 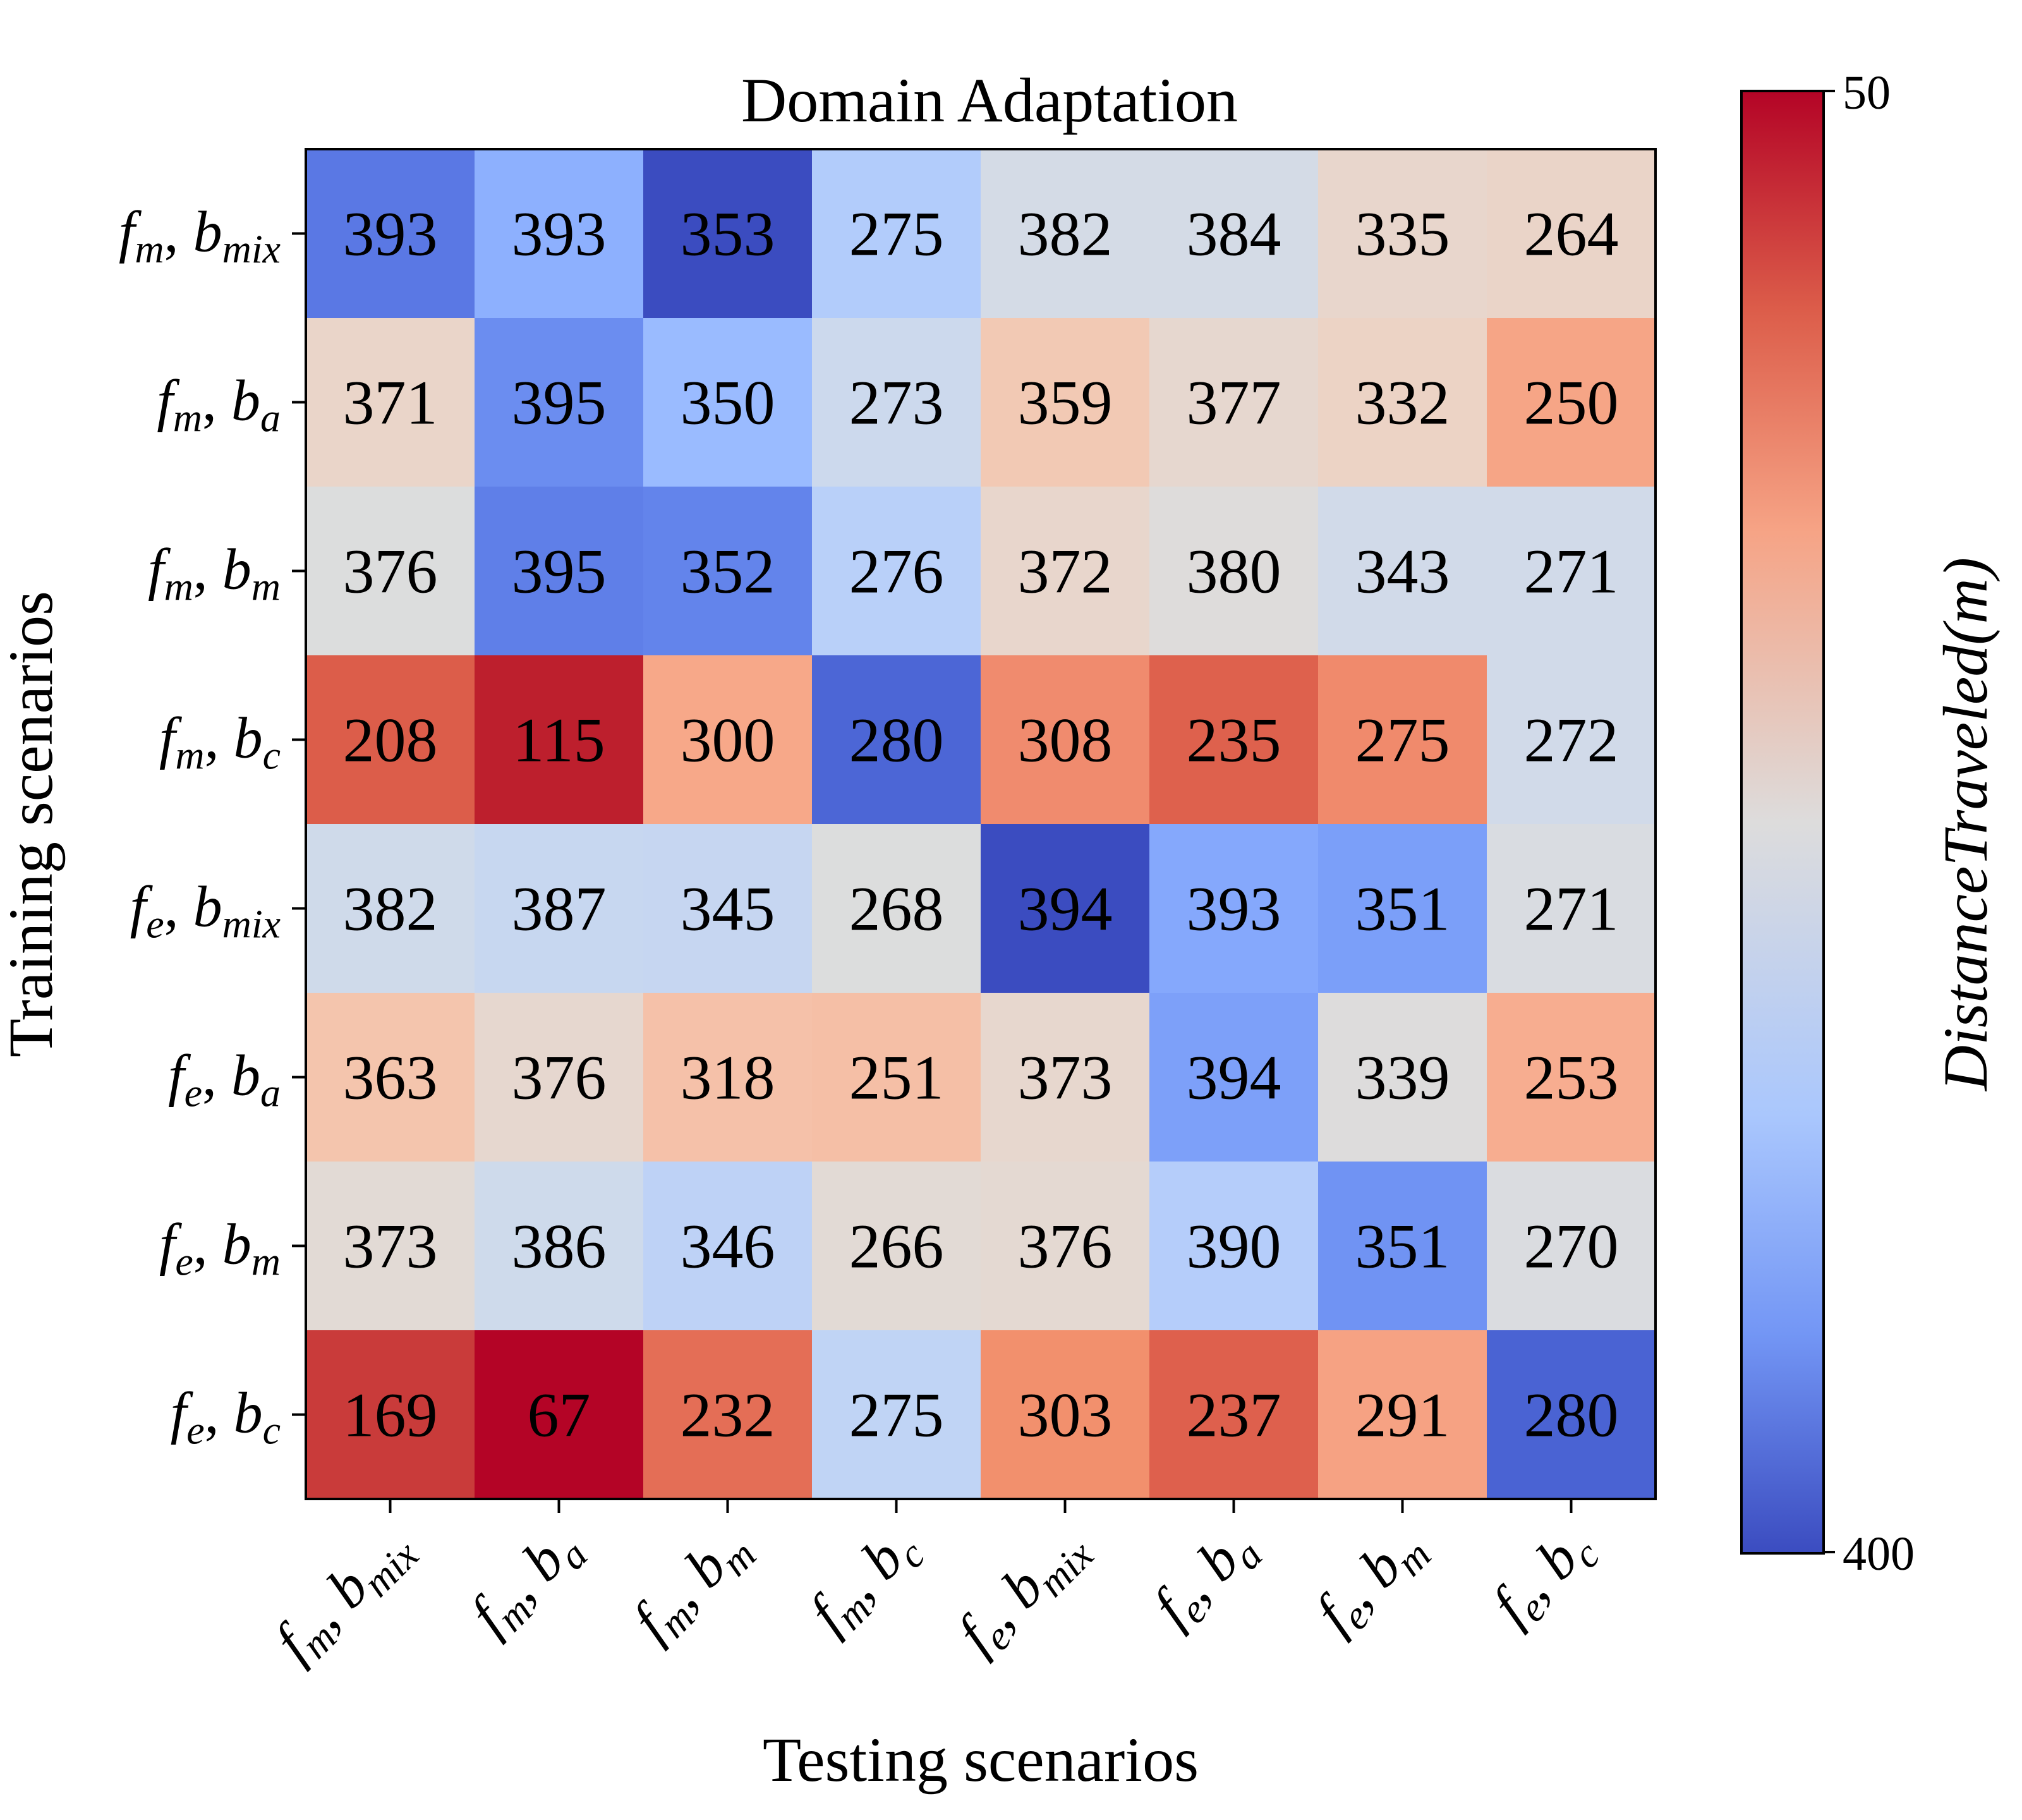 I want to click on cell-value-label: 264, so click(x=1571, y=234).